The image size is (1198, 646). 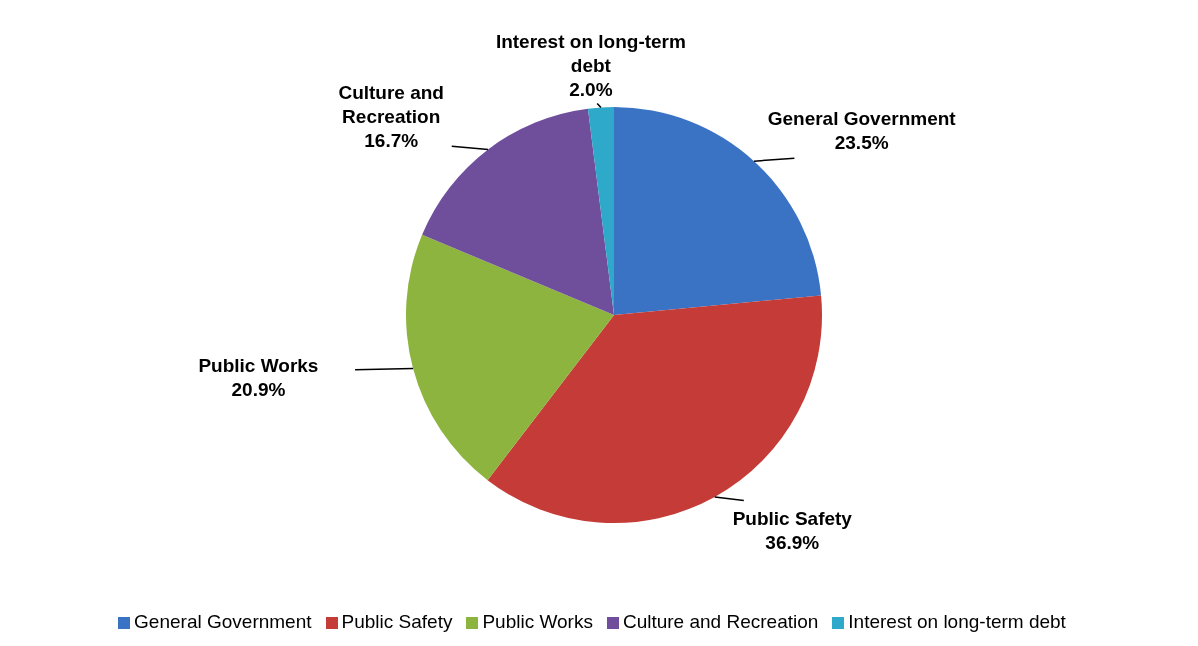 What do you see at coordinates (397, 621) in the screenshot?
I see `legend-label: Public Safety` at bounding box center [397, 621].